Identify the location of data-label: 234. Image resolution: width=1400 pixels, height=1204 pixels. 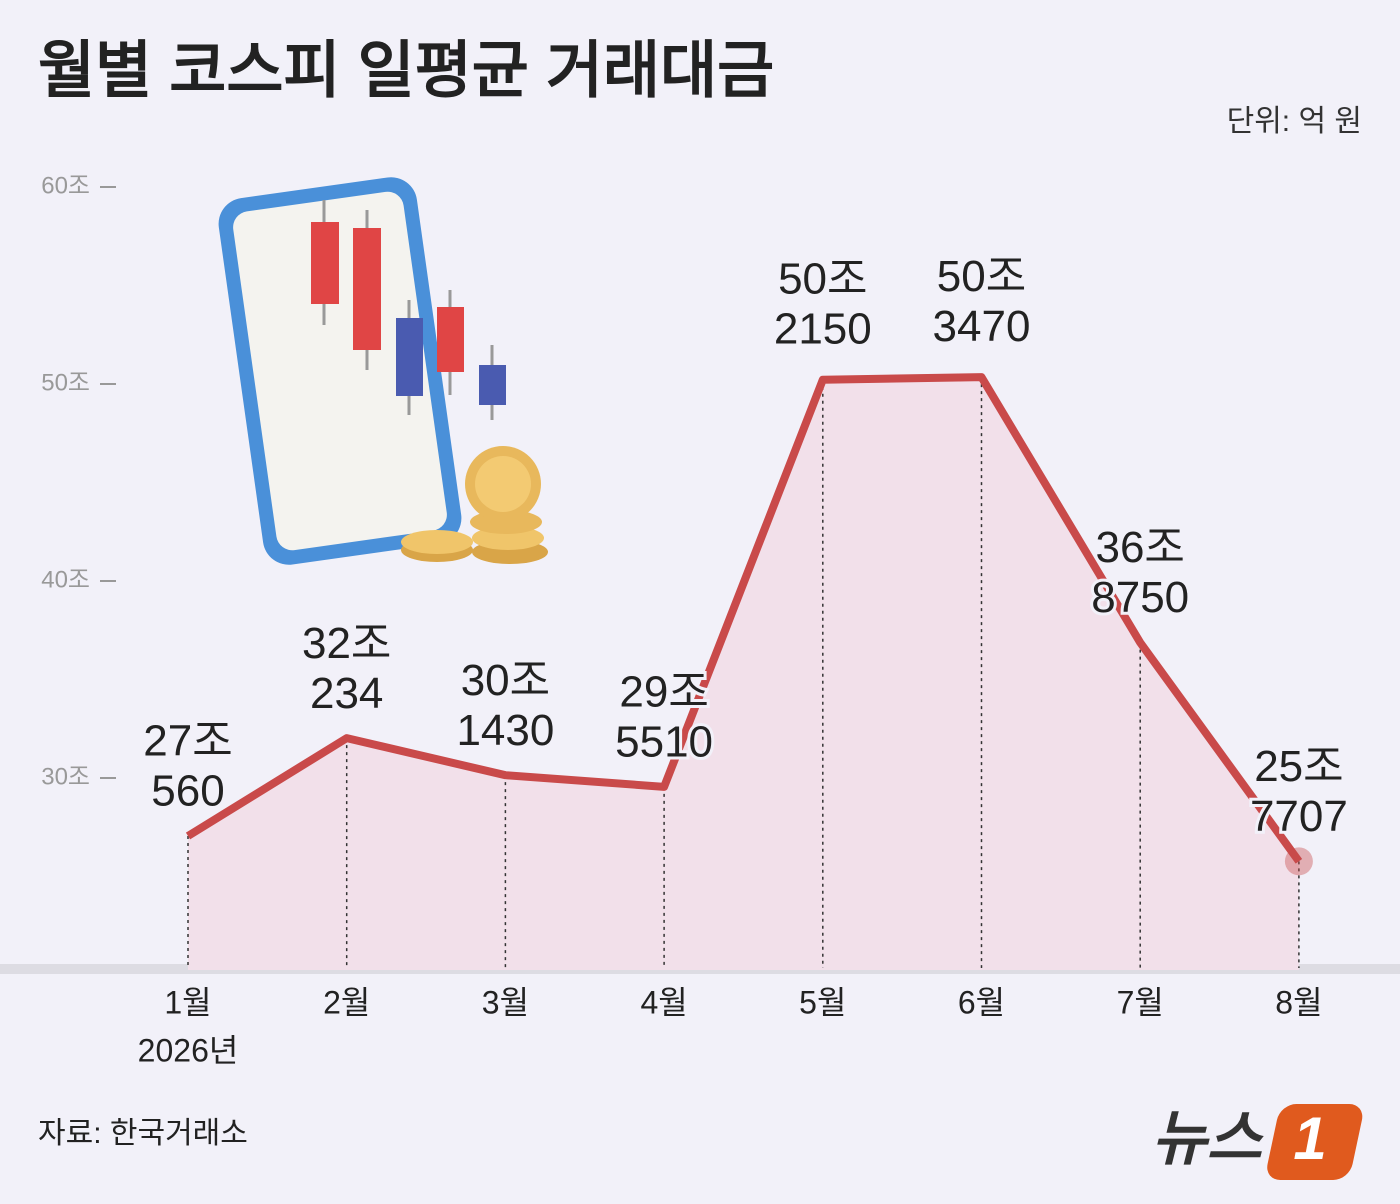
(346, 693).